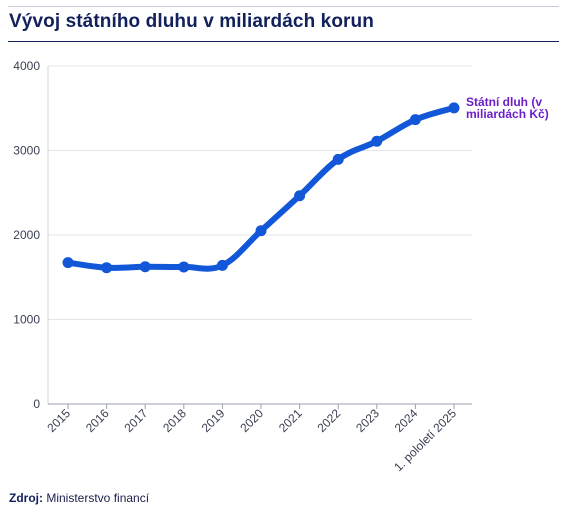 This screenshot has height=513, width=567. I want to click on x-tick-label-6: 2021, so click(290, 420).